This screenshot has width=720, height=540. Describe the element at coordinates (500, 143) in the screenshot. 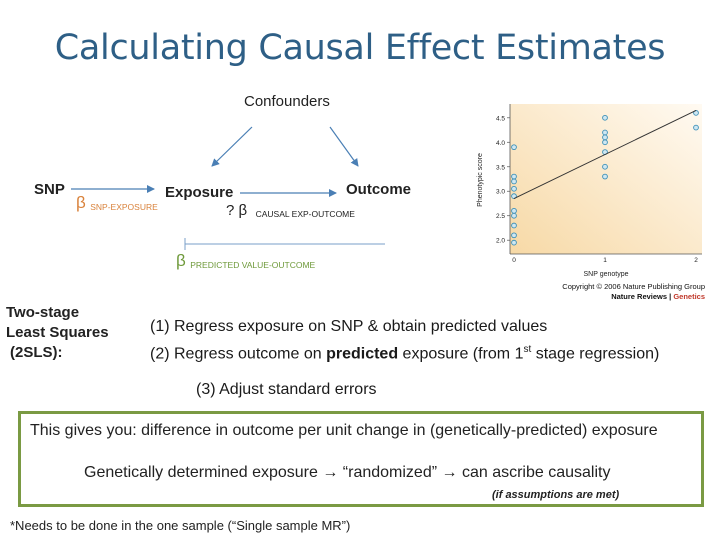

I see `y-tick-label: 4.0` at that location.